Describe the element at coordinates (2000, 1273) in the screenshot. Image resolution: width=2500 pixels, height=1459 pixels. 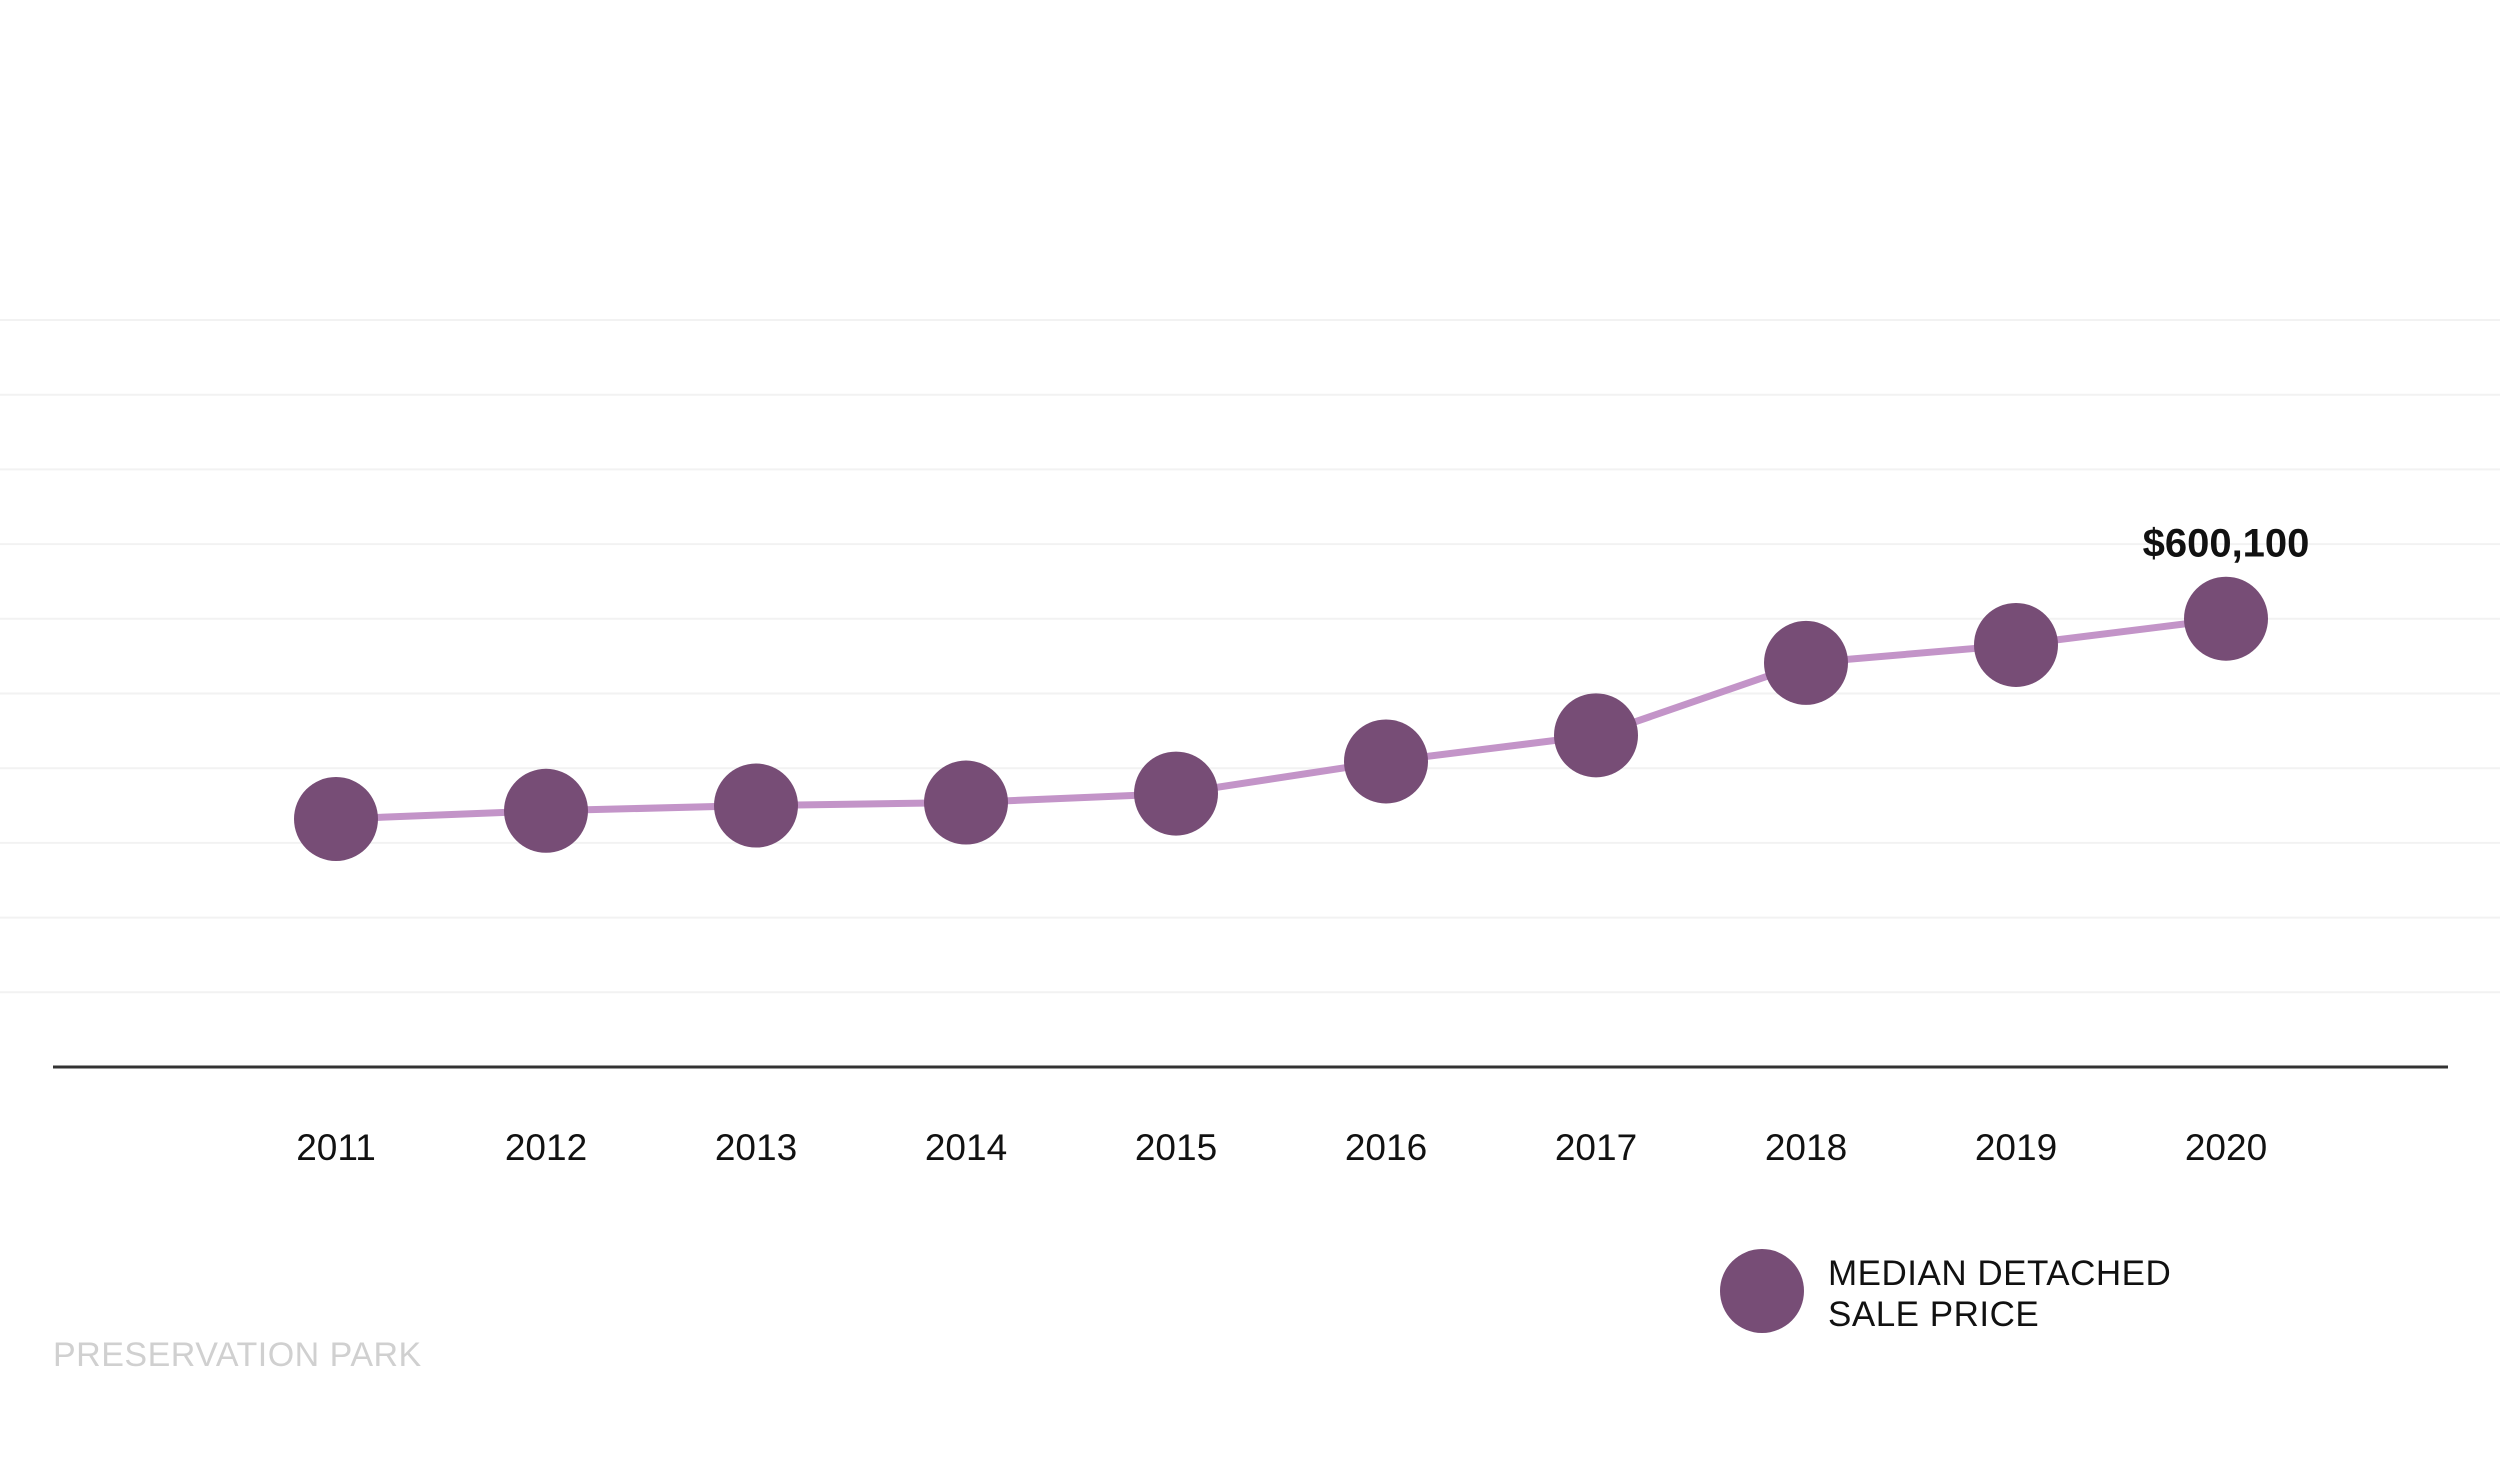
I see `legend-label-line-1: MEDIAN DETACHED` at that location.